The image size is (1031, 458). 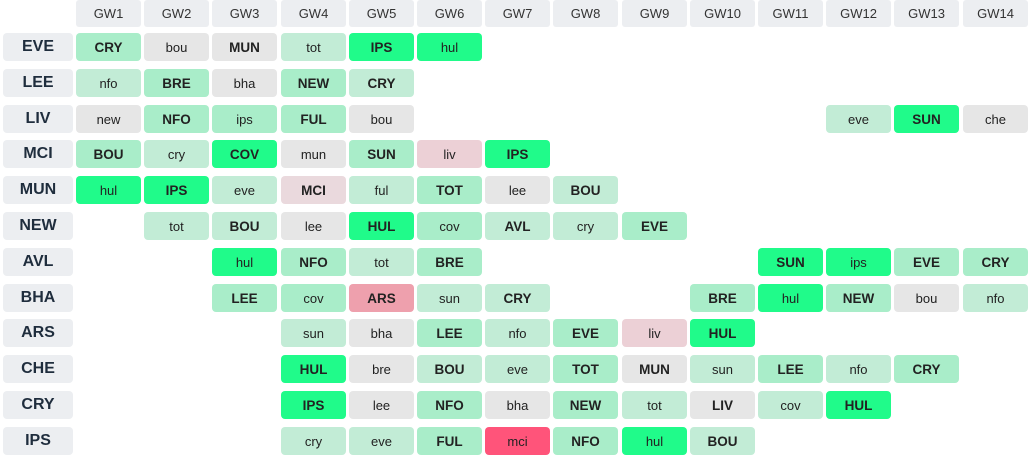 What do you see at coordinates (38, 405) in the screenshot?
I see `team-label: CRY` at bounding box center [38, 405].